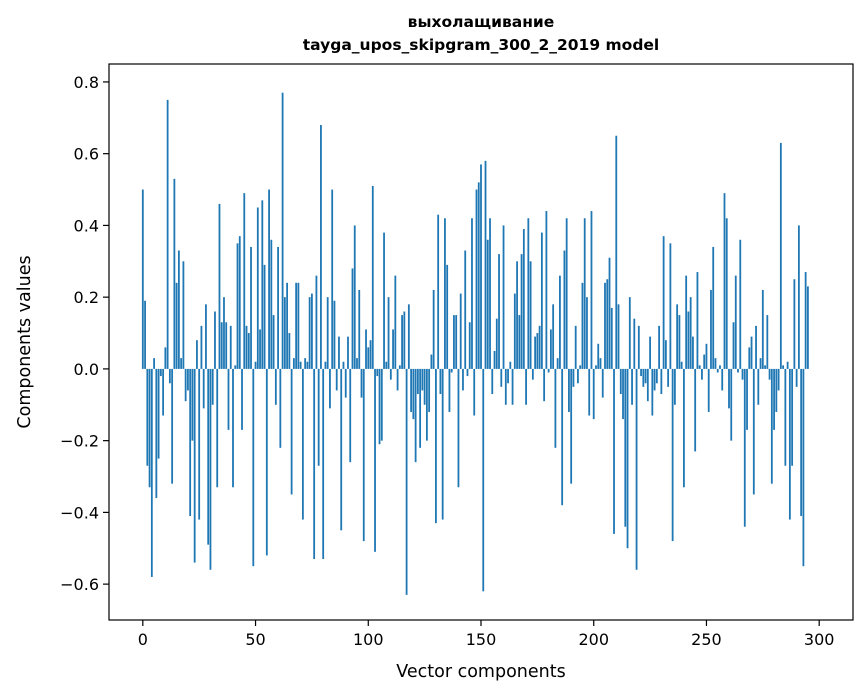 Image resolution: width=867 pixels, height=696 pixels. What do you see at coordinates (143, 639) in the screenshot?
I see `x-tick-label: 0` at bounding box center [143, 639].